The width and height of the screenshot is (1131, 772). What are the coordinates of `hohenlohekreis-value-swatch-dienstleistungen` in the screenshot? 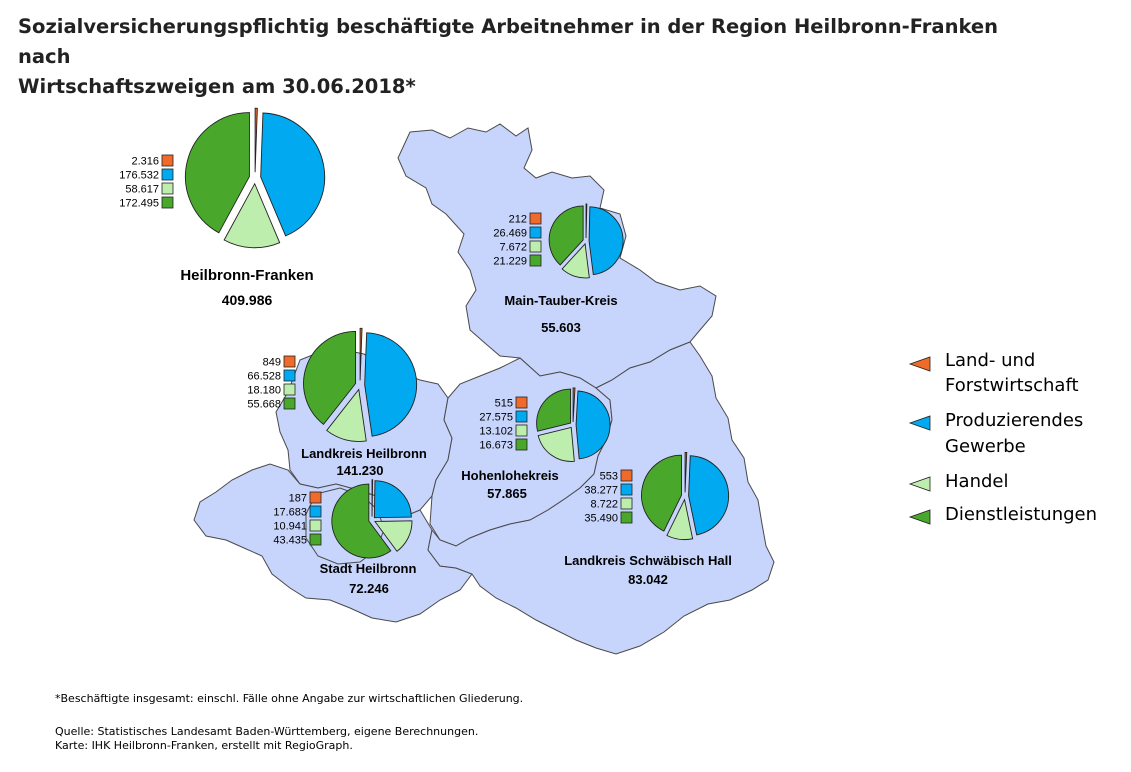 It's located at (521, 444).